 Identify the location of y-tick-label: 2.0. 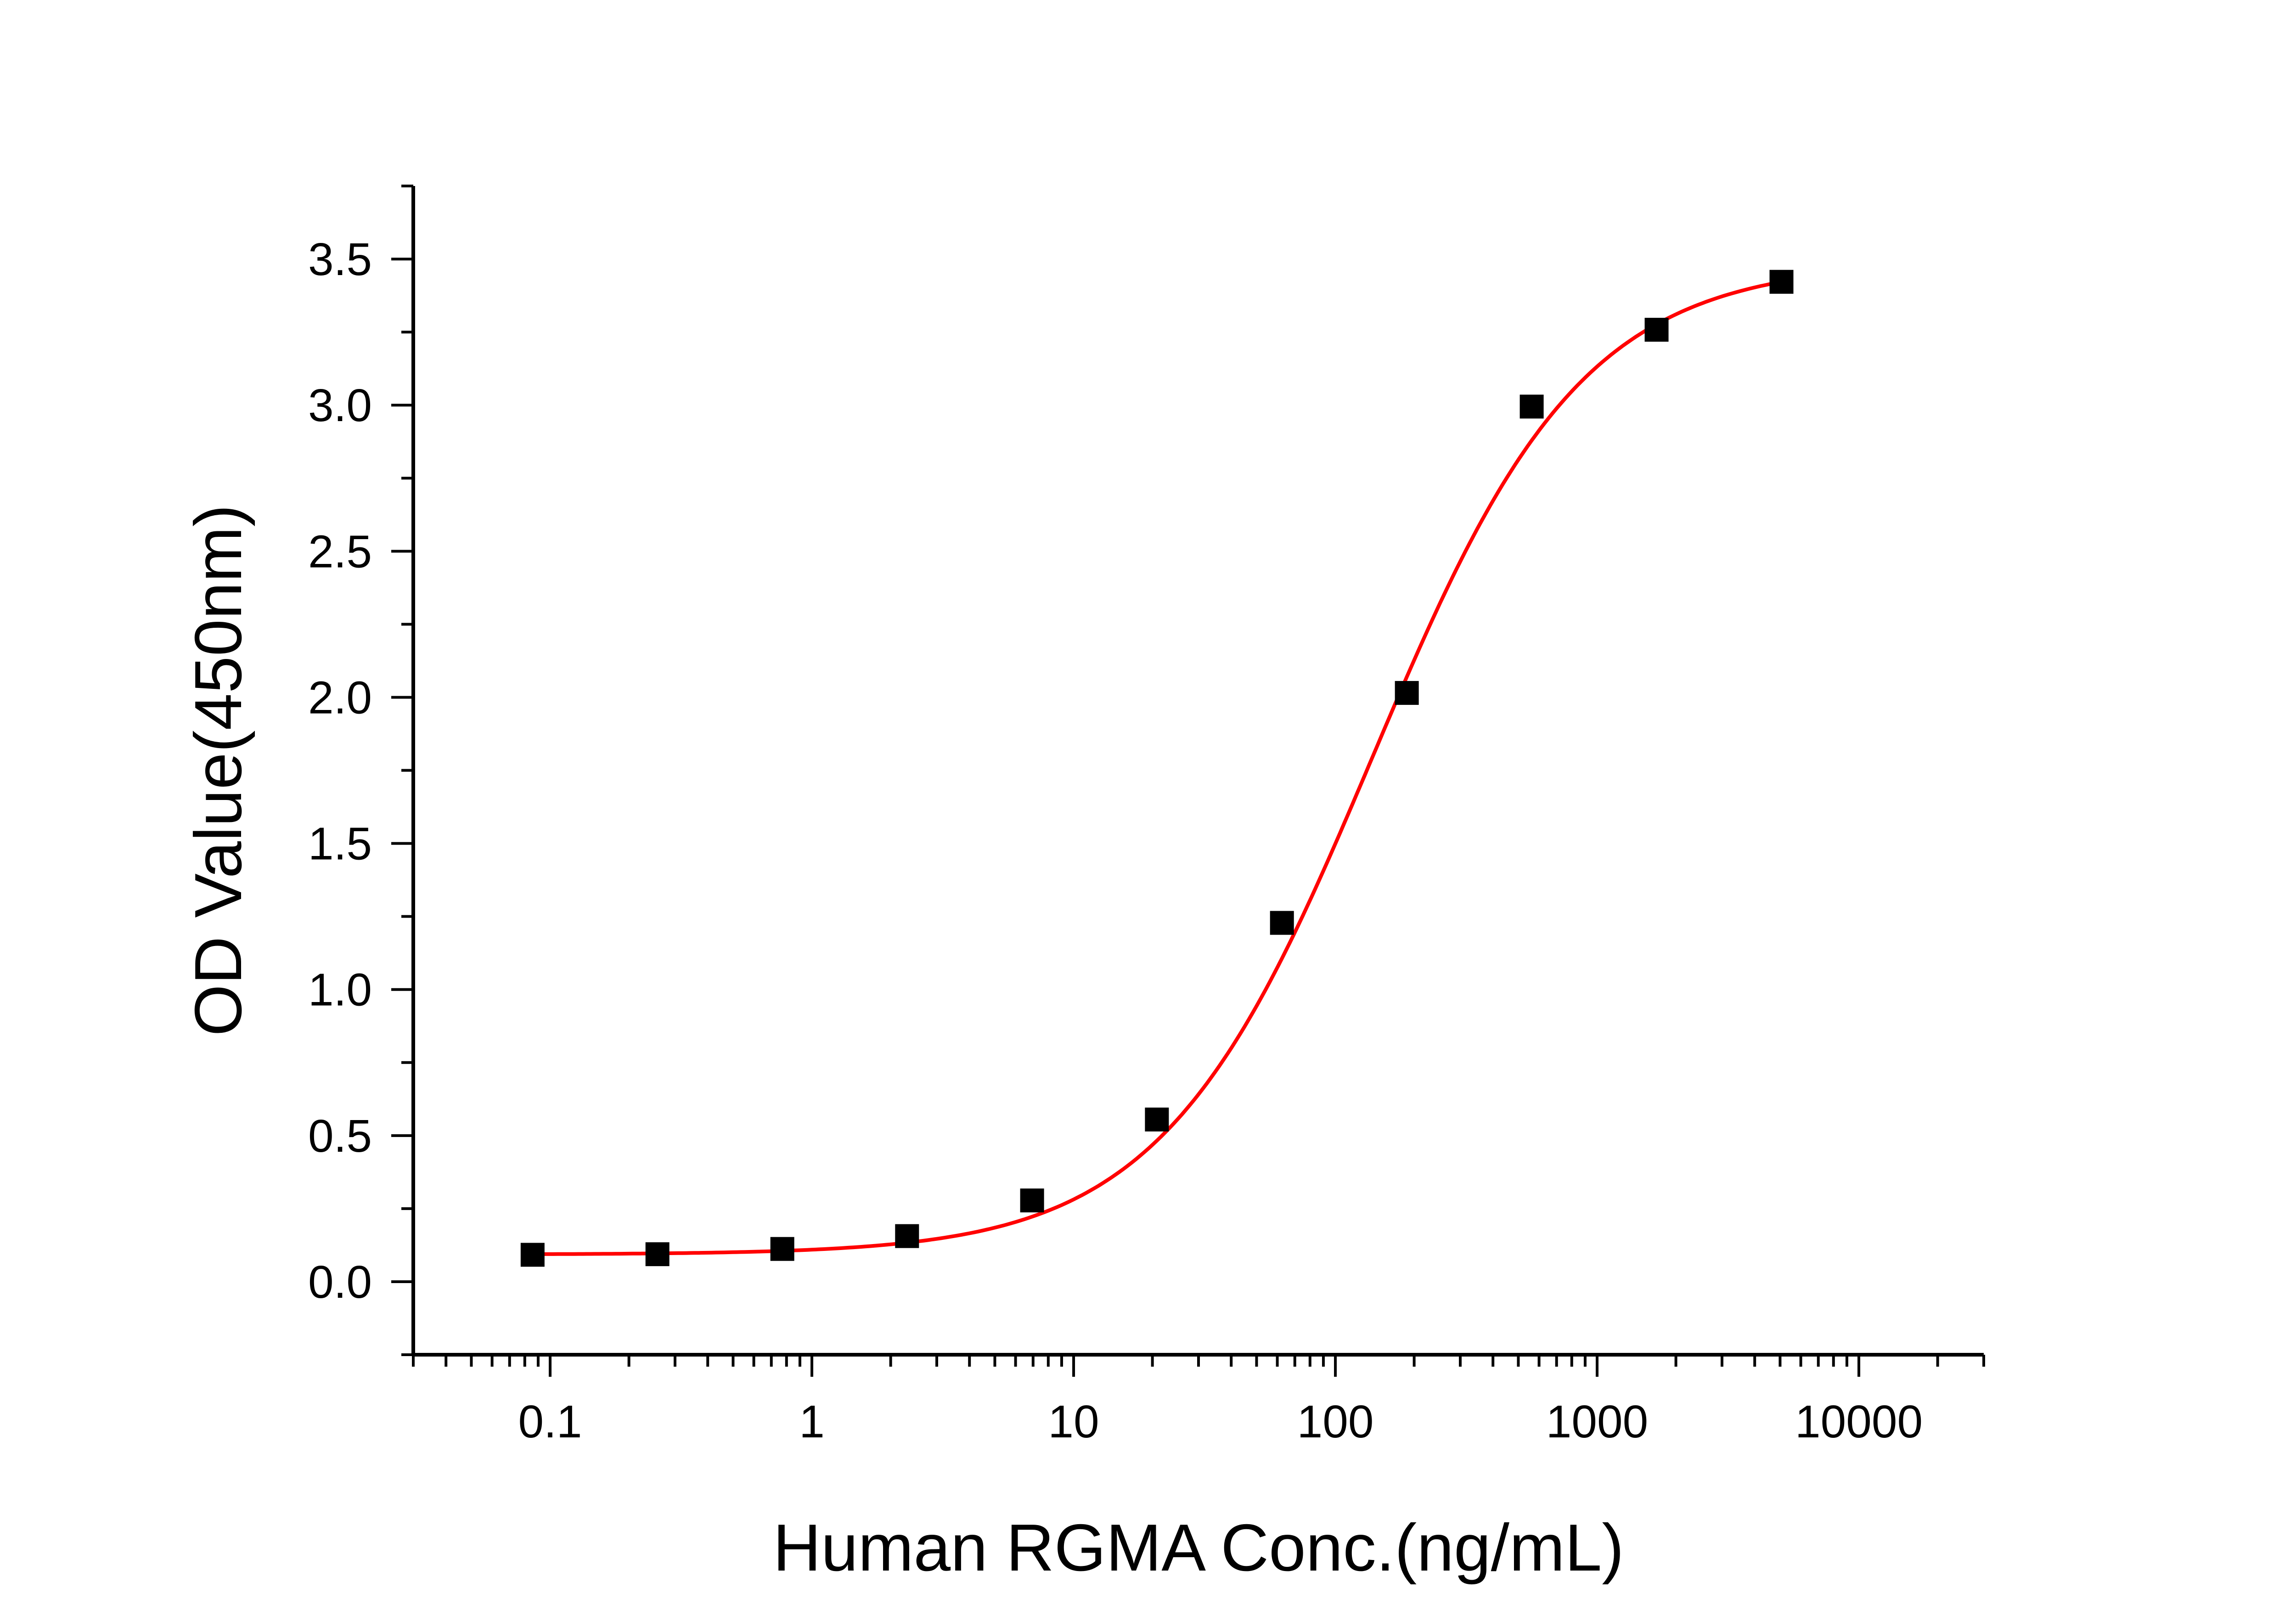
(340, 697).